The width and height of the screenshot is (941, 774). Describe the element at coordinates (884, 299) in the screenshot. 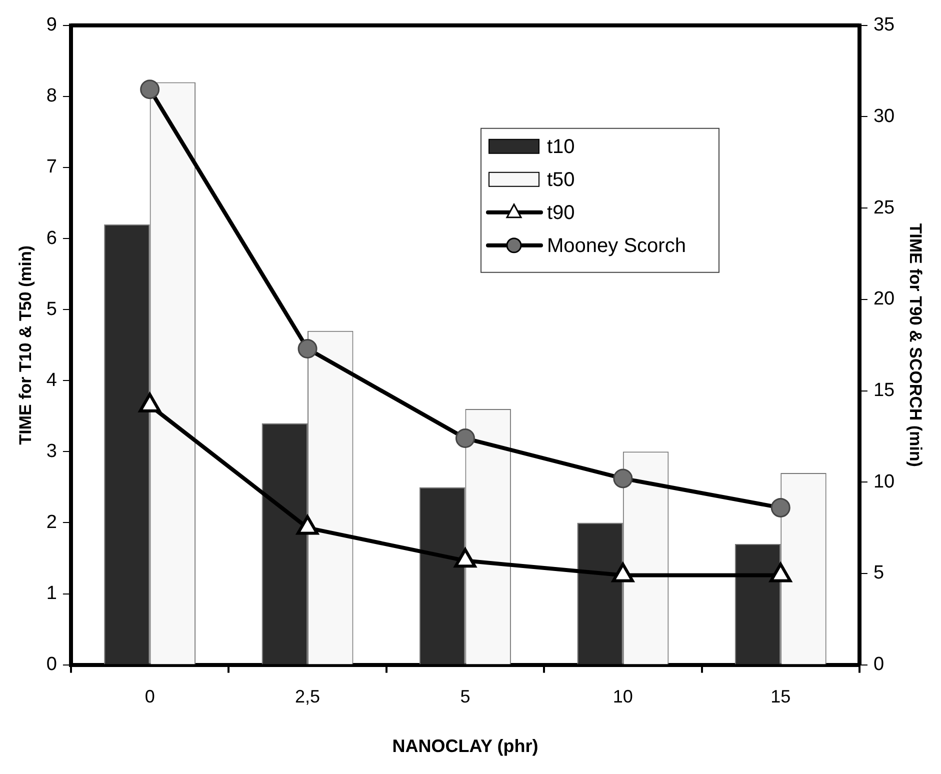

I see `y2-tick-label: 20` at that location.